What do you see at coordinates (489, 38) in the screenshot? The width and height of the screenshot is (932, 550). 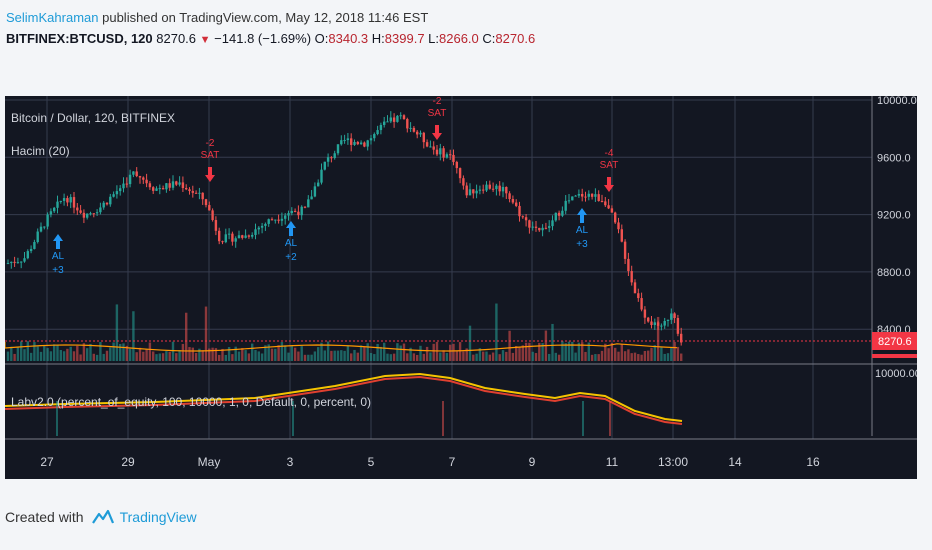 I see `close-label: C:` at bounding box center [489, 38].